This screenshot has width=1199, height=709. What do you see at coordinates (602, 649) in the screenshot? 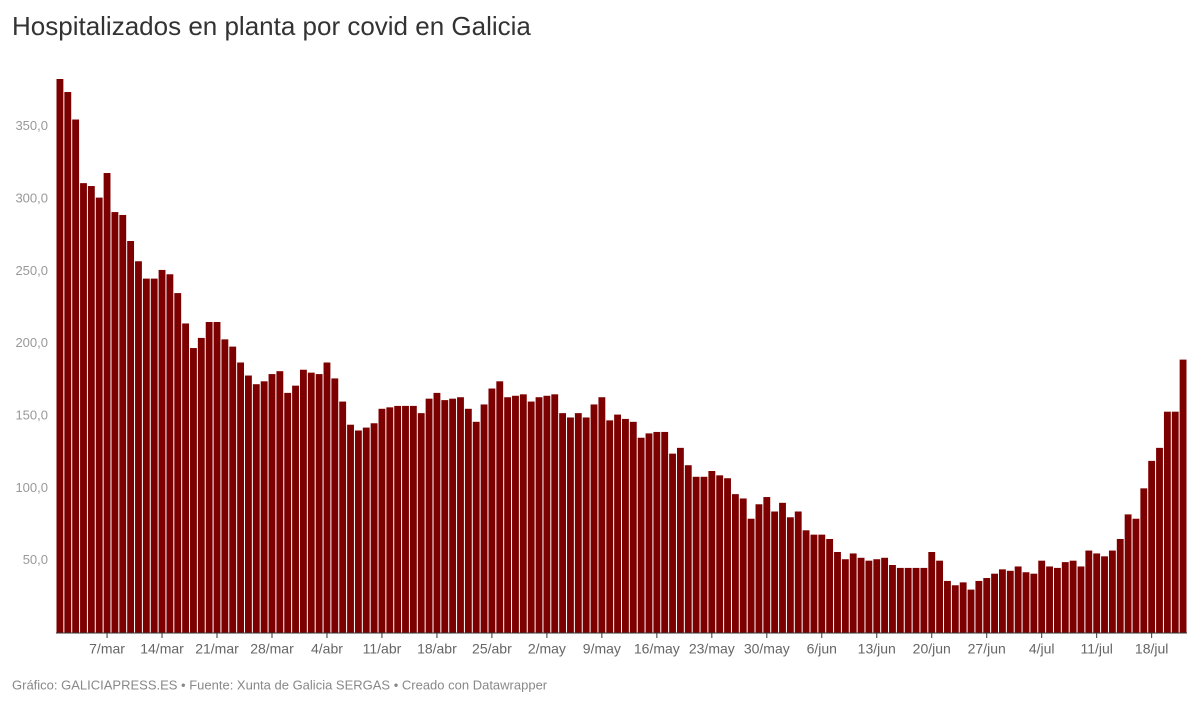
I see `x-tick-label: 9/may` at bounding box center [602, 649].